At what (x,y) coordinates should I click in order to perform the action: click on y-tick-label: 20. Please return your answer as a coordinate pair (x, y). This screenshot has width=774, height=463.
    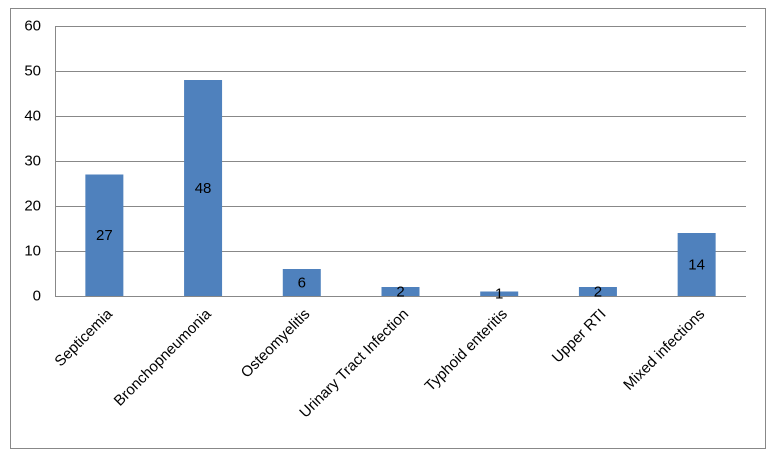
    Looking at the image, I should click on (32, 205).